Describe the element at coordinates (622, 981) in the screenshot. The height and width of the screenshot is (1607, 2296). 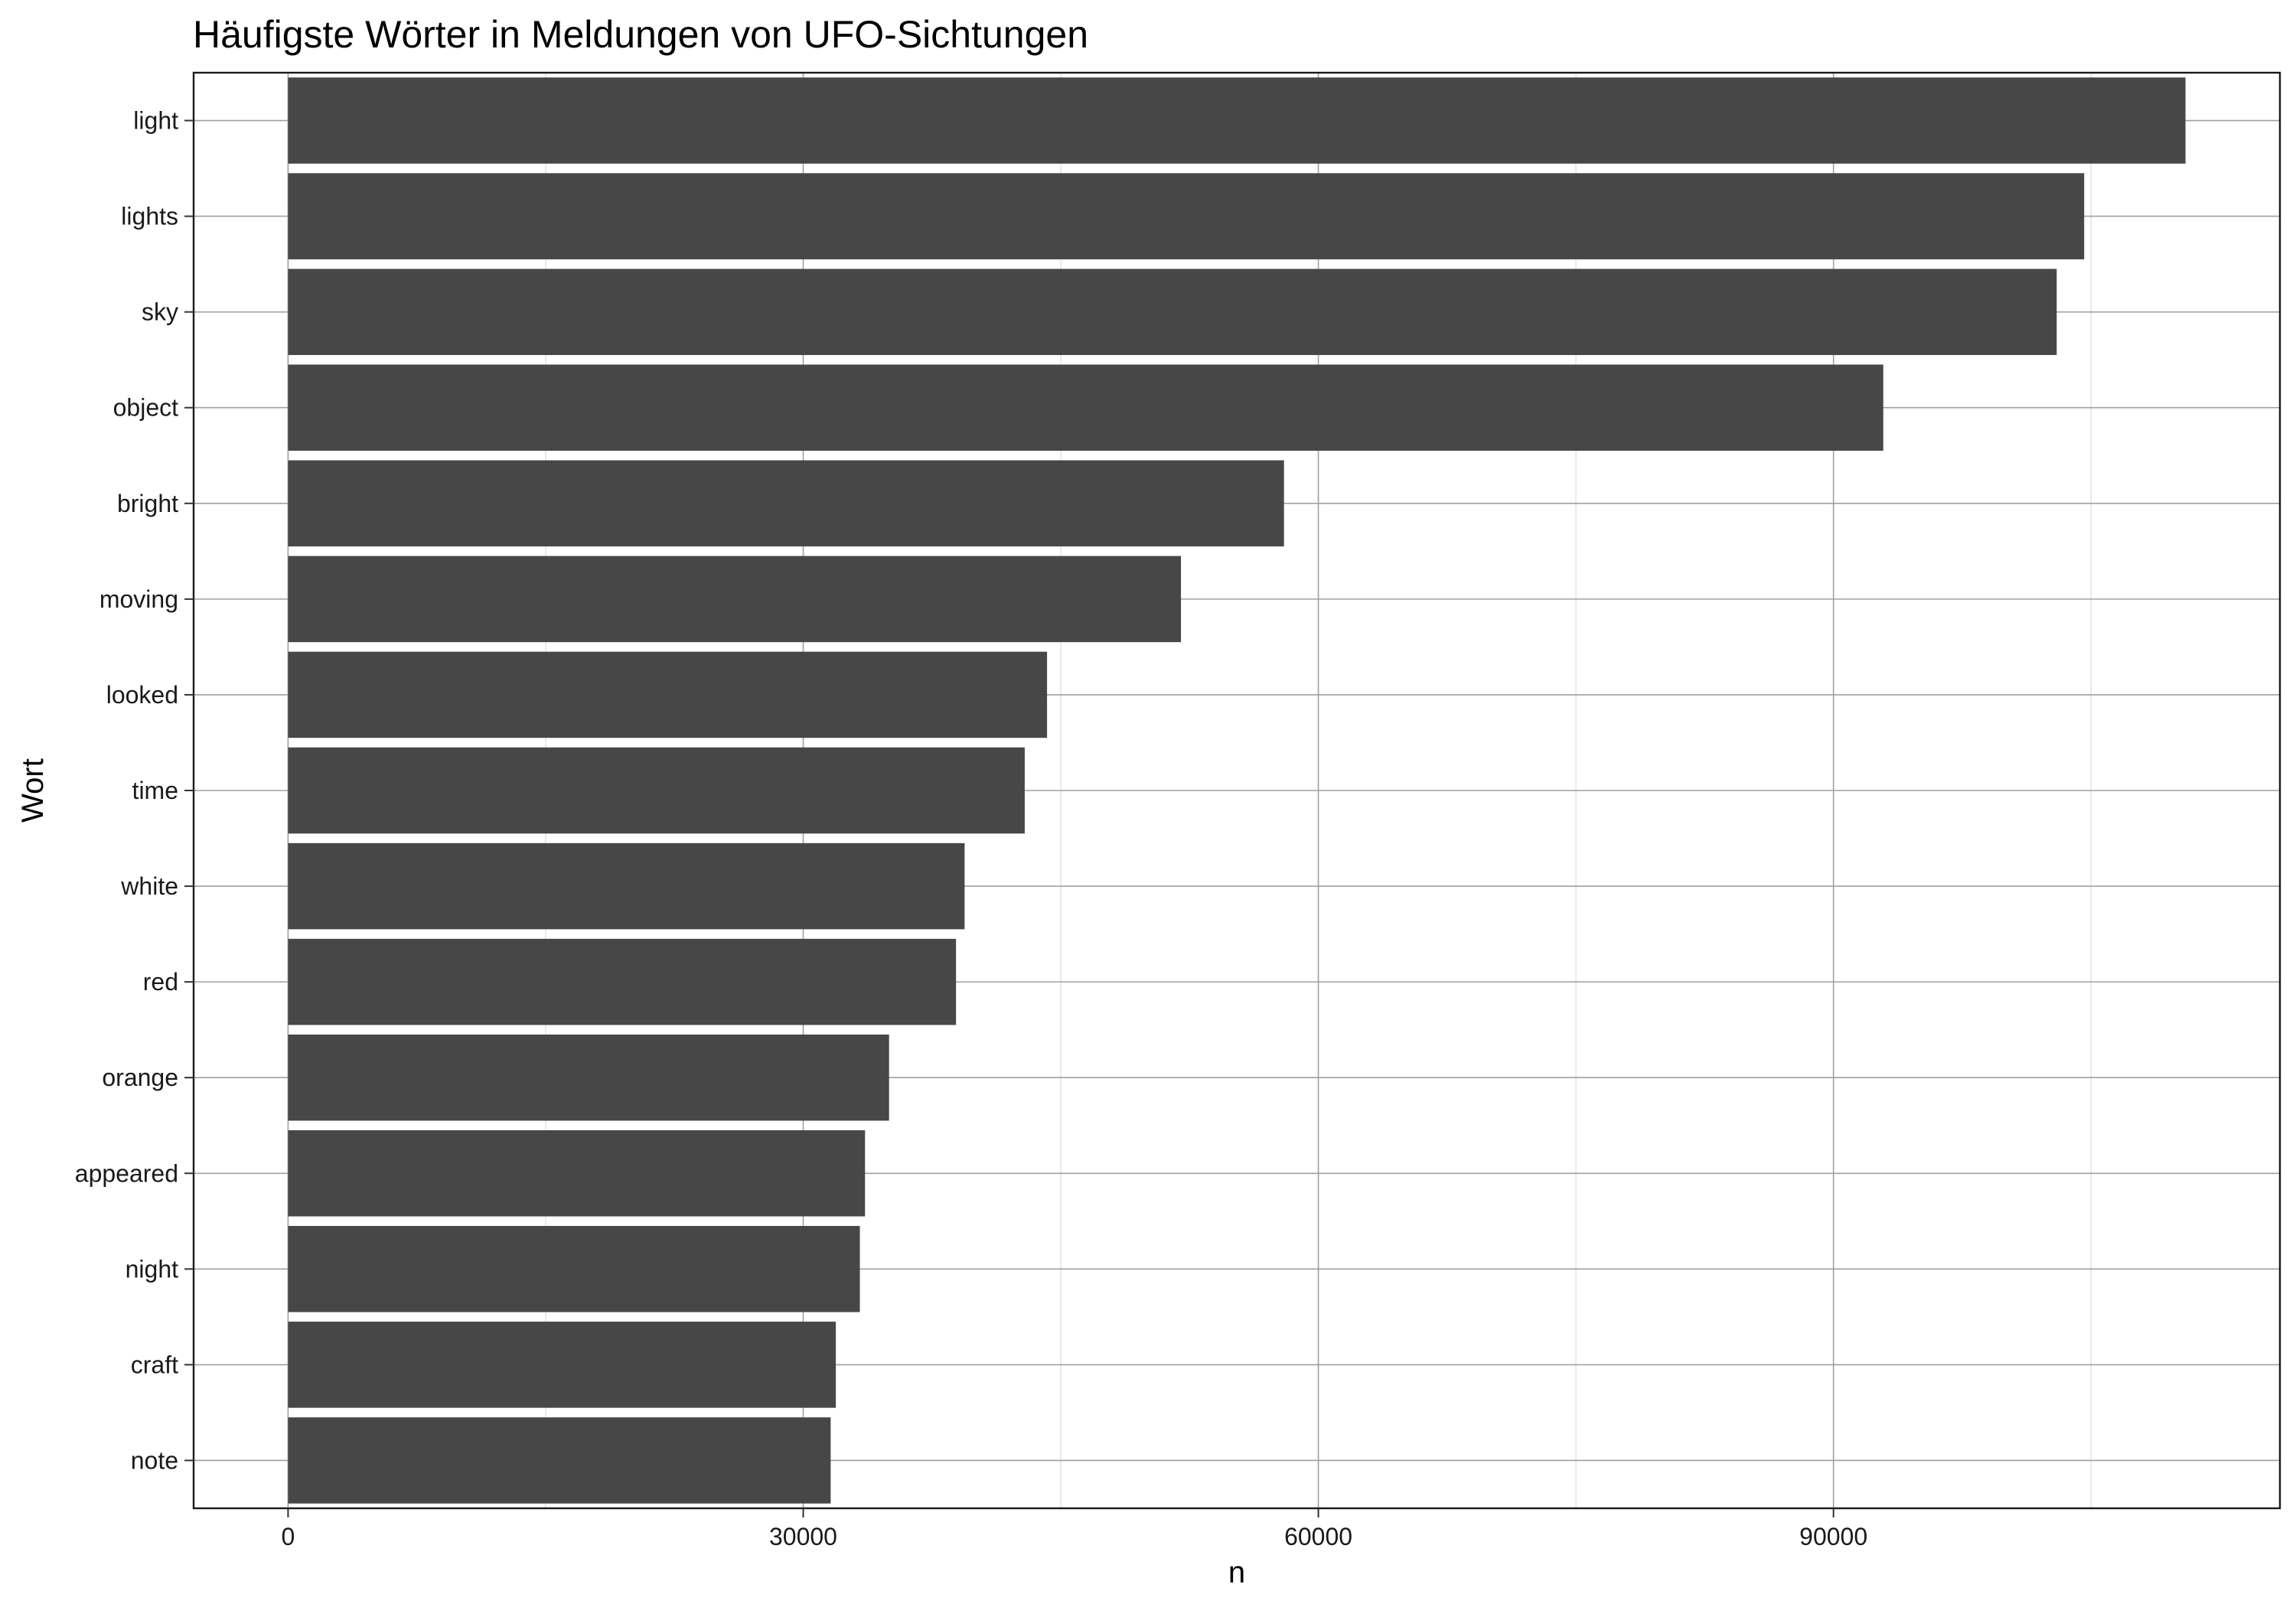
I see `bar-red` at that location.